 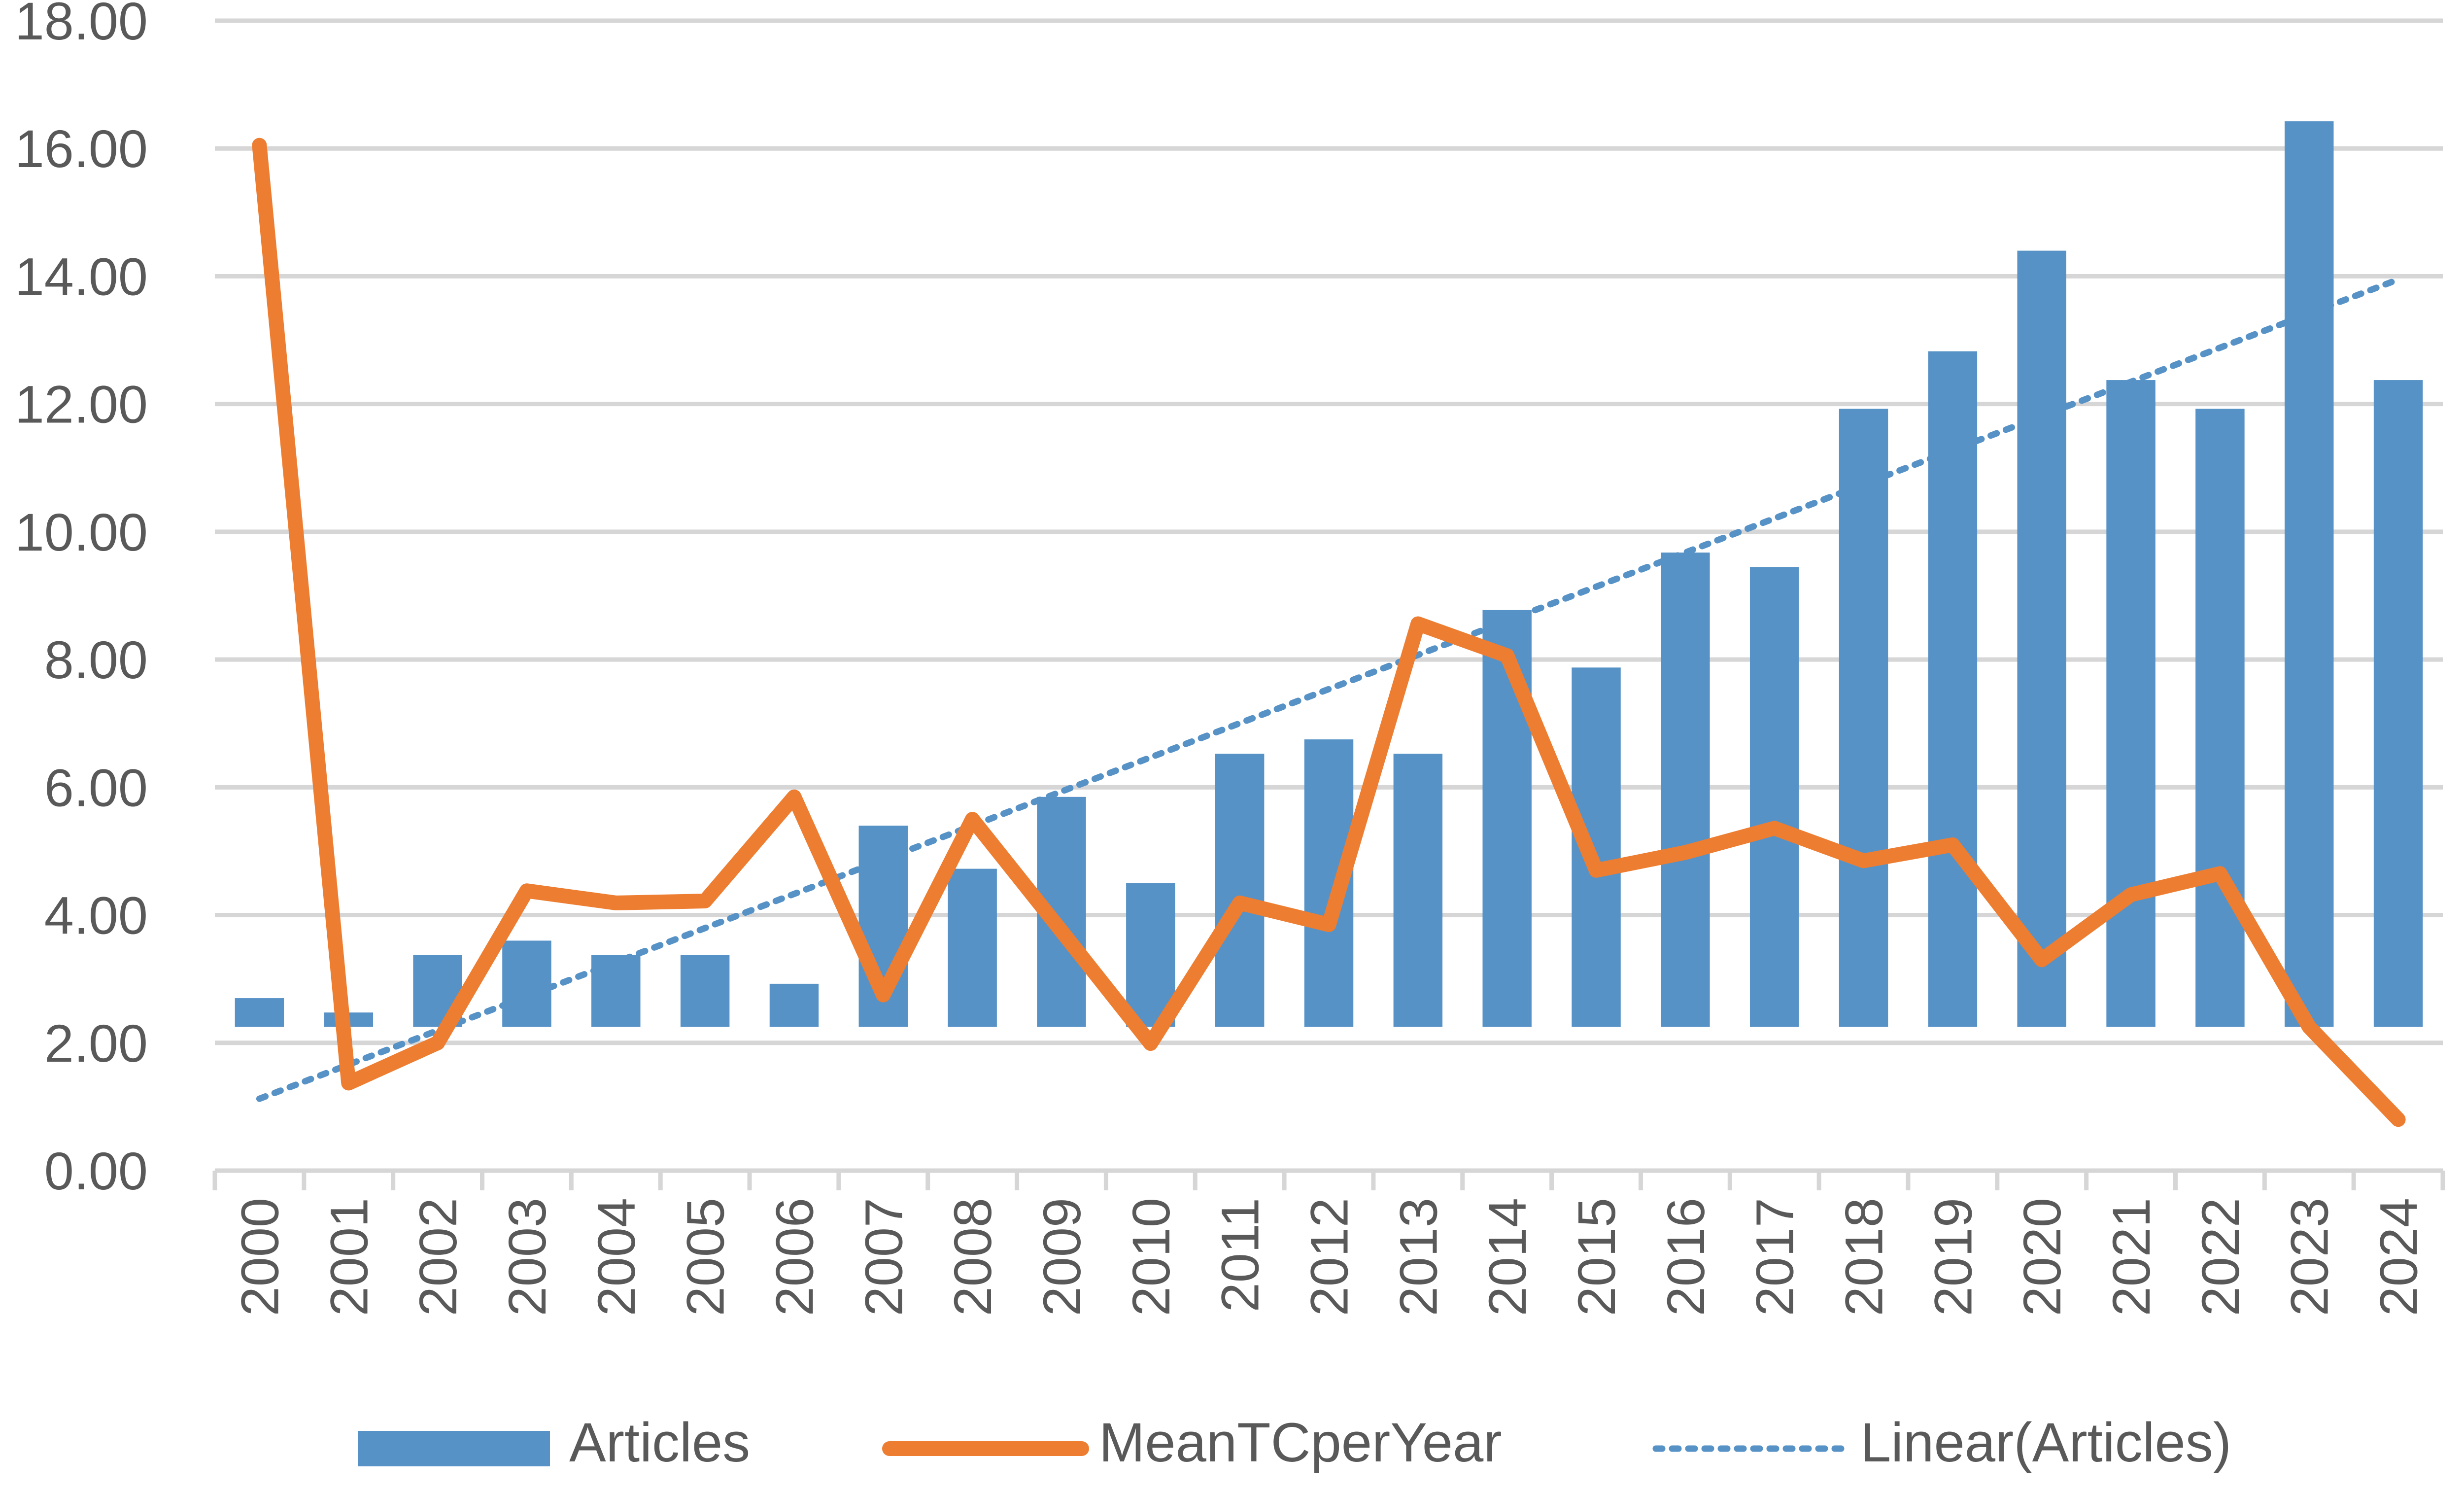 What do you see at coordinates (96, 787) in the screenshot?
I see `y-left-tick-label: 6.00` at bounding box center [96, 787].